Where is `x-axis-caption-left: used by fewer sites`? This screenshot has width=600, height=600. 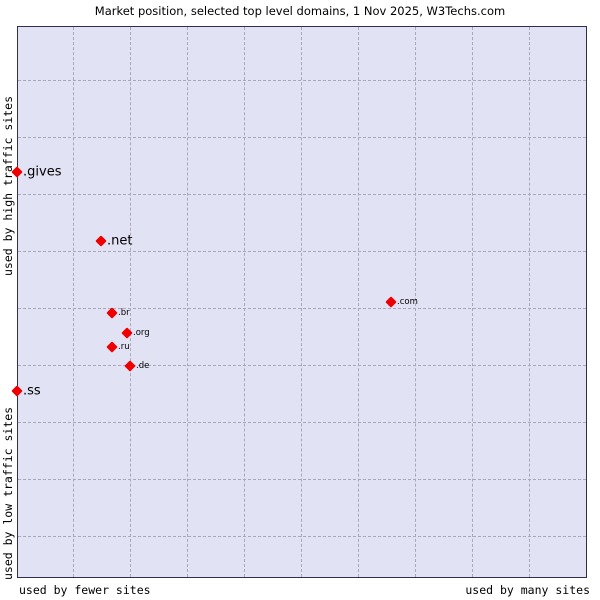 x-axis-caption-left: used by fewer sites is located at coordinates (85, 590).